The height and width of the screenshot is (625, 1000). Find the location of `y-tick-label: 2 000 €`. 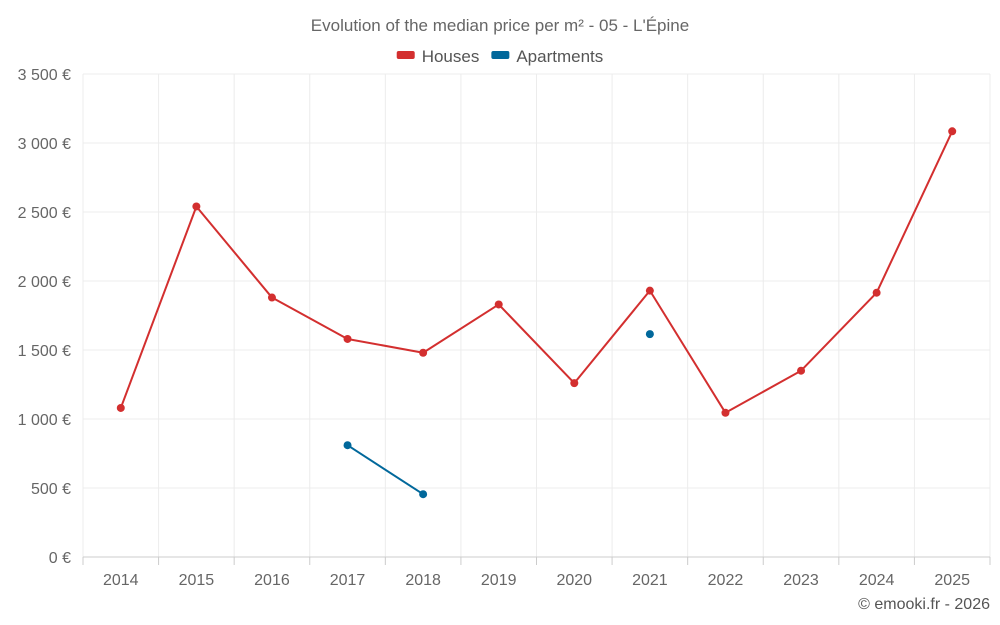

y-tick-label: 2 000 € is located at coordinates (44, 282).